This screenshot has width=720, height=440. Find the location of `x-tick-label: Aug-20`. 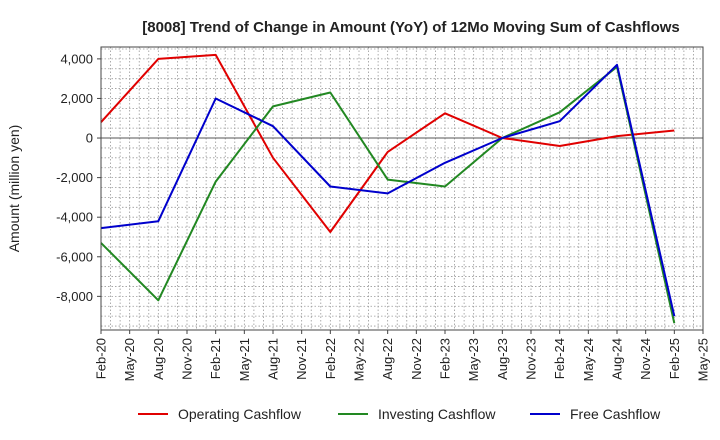

x-tick-label: Aug-20 is located at coordinates (158, 359).